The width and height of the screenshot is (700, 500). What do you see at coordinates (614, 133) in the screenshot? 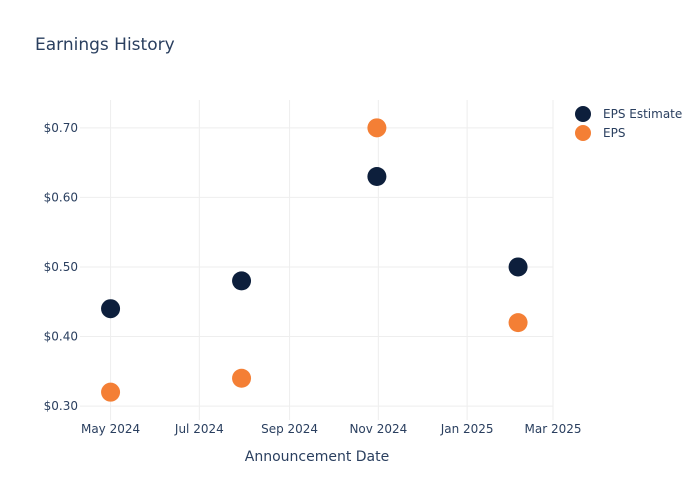
I see `legend-label: EPS` at bounding box center [614, 133].